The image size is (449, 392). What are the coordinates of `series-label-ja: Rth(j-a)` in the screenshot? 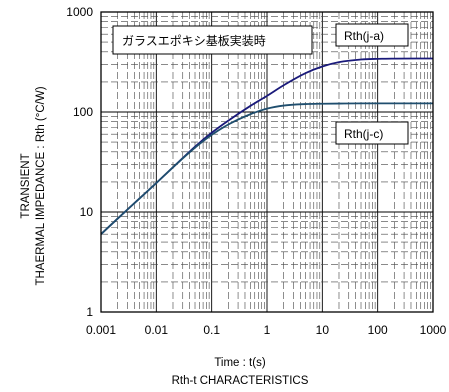 It's located at (372, 35).